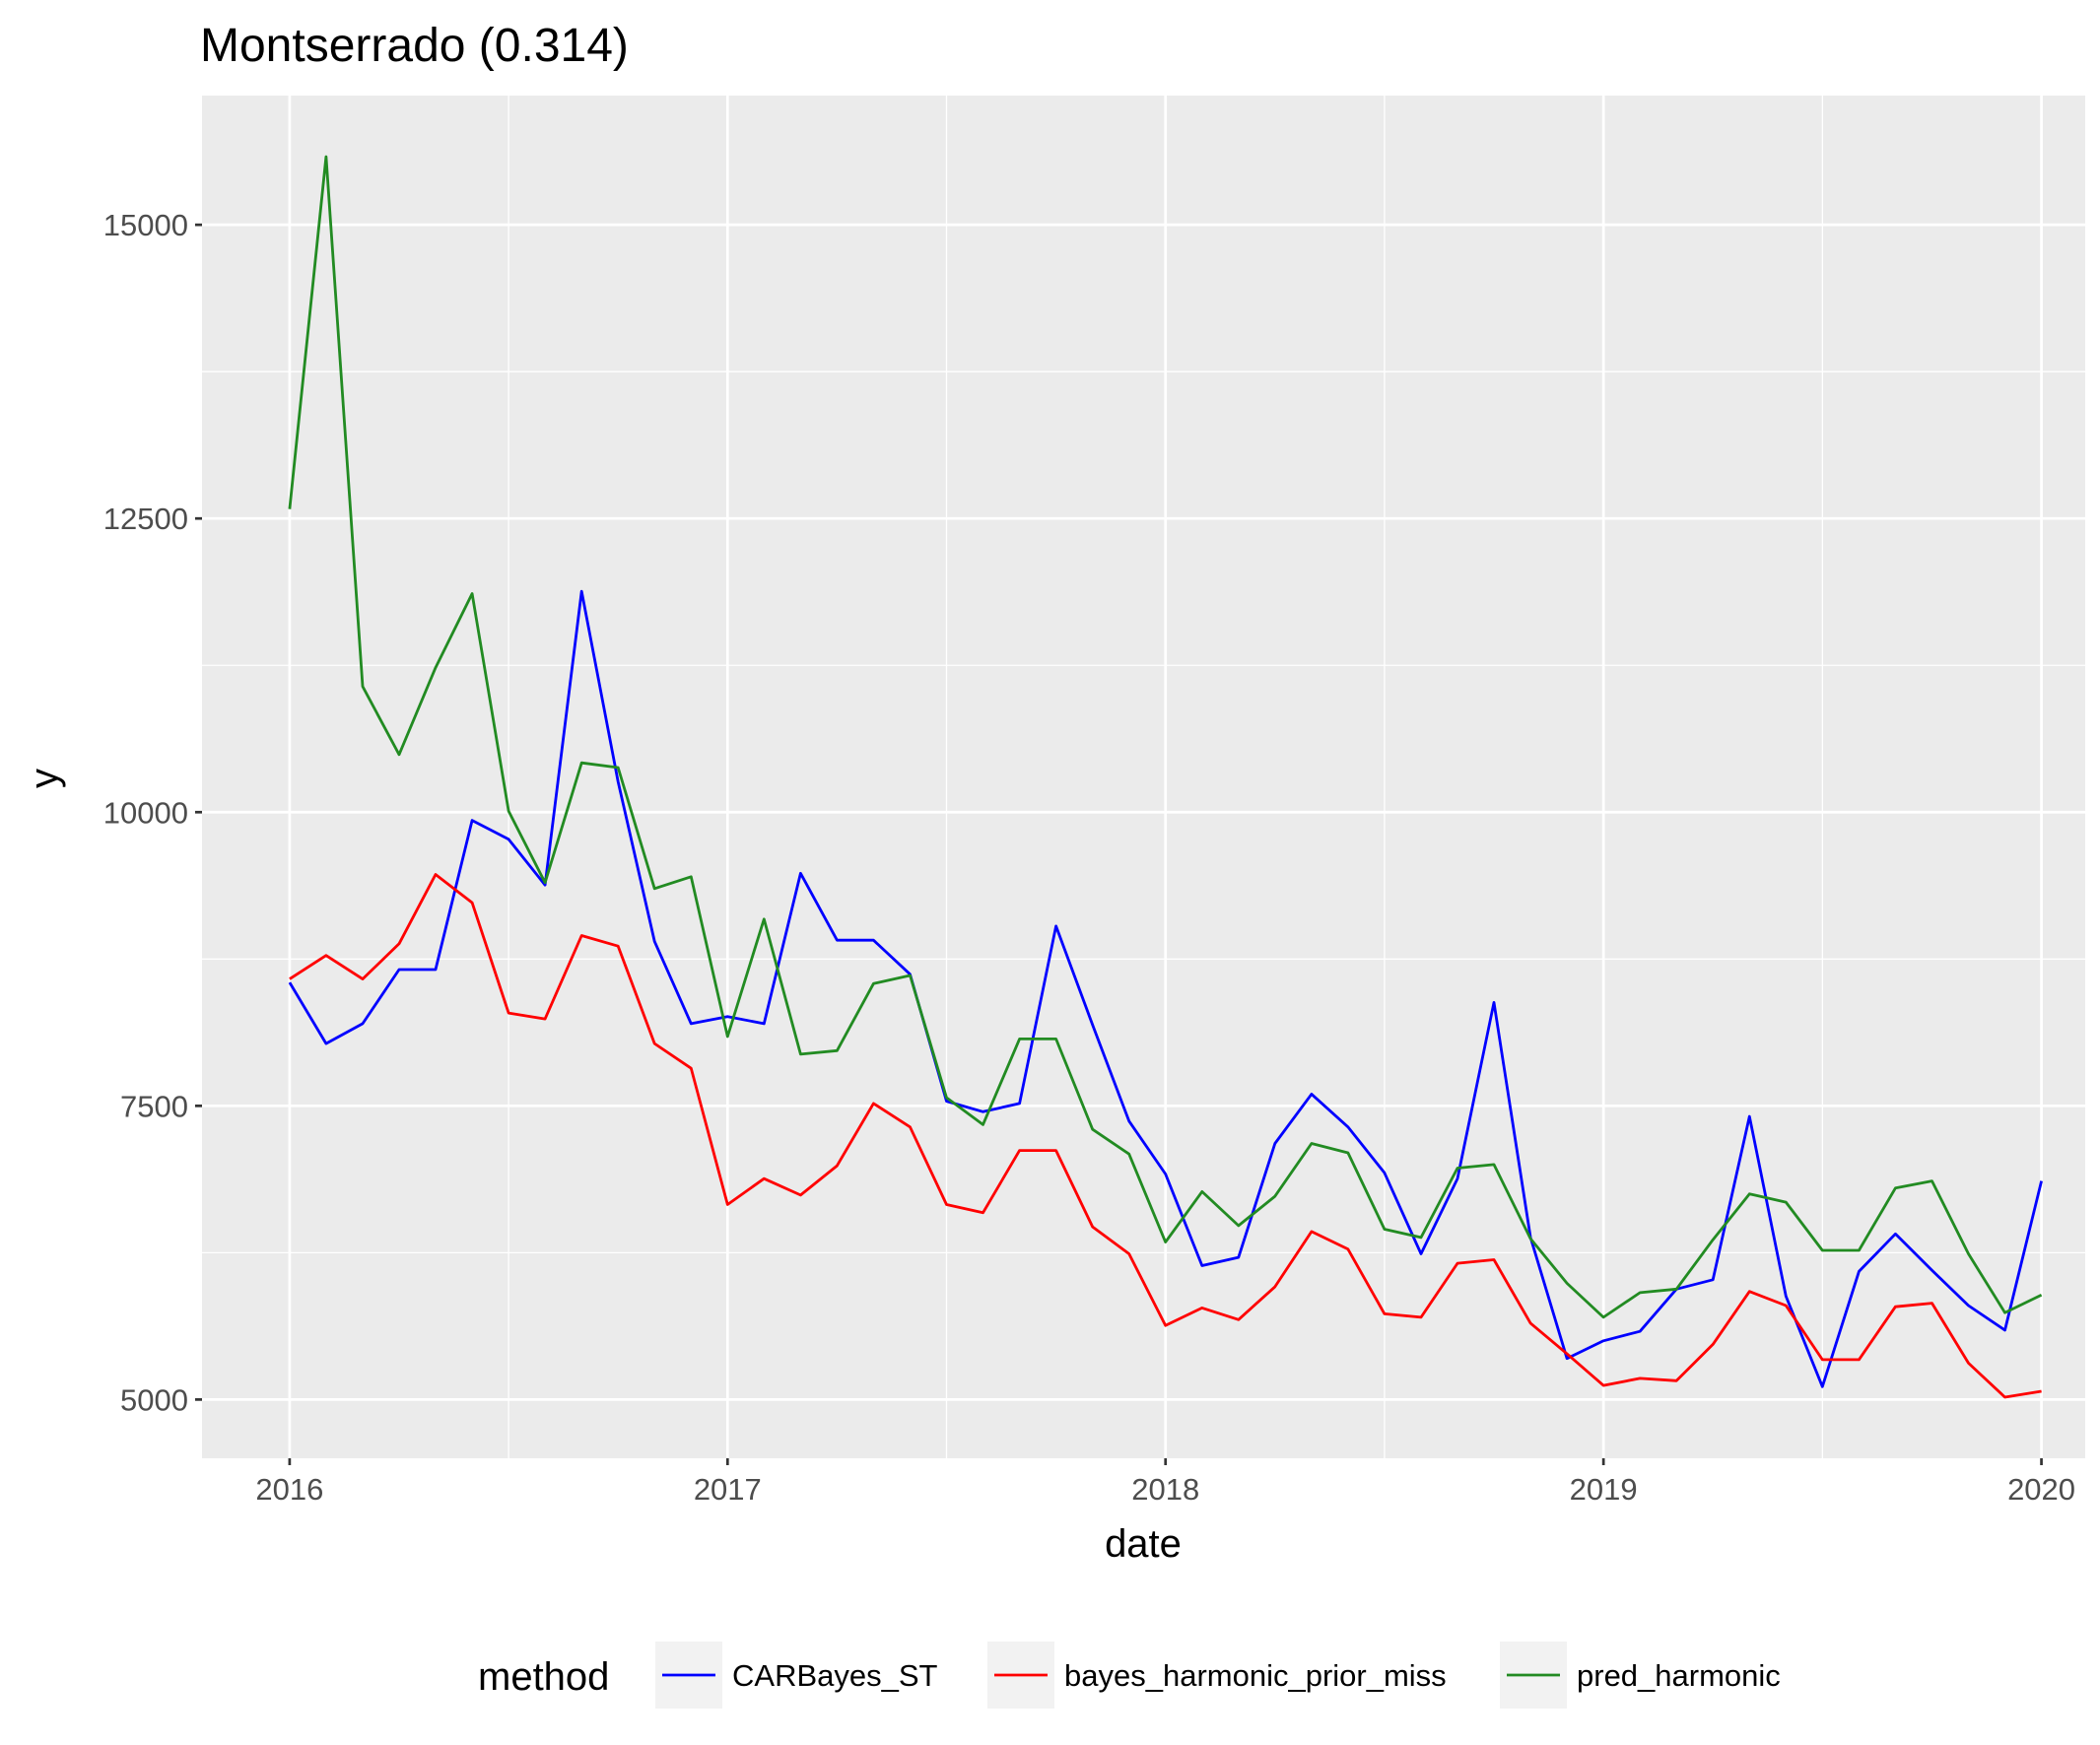  Describe the element at coordinates (154, 1106) in the screenshot. I see `y-tick-label: 7500` at that location.